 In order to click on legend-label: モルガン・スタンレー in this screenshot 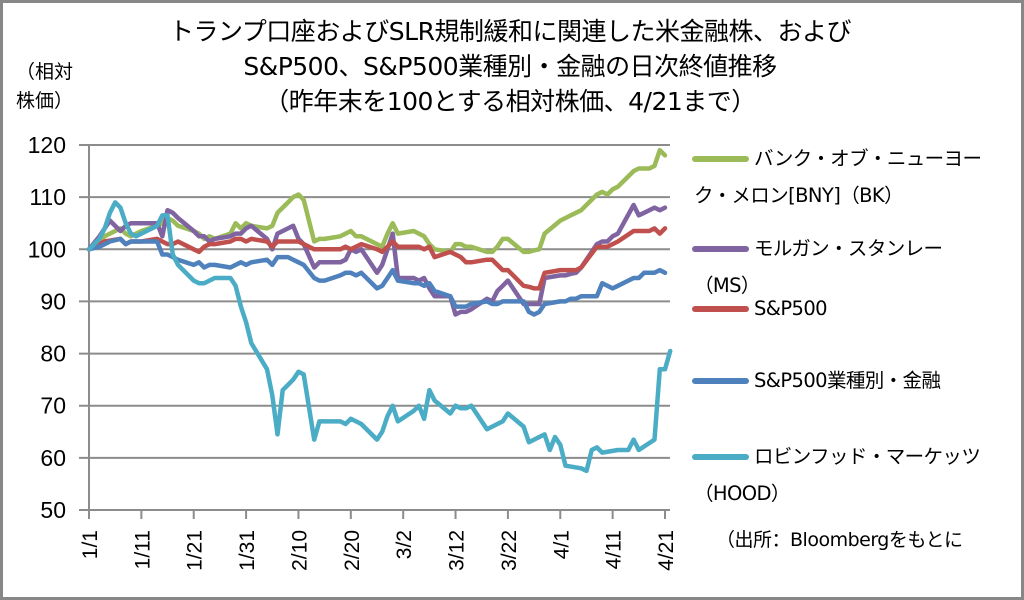, I will do `click(848, 248)`.